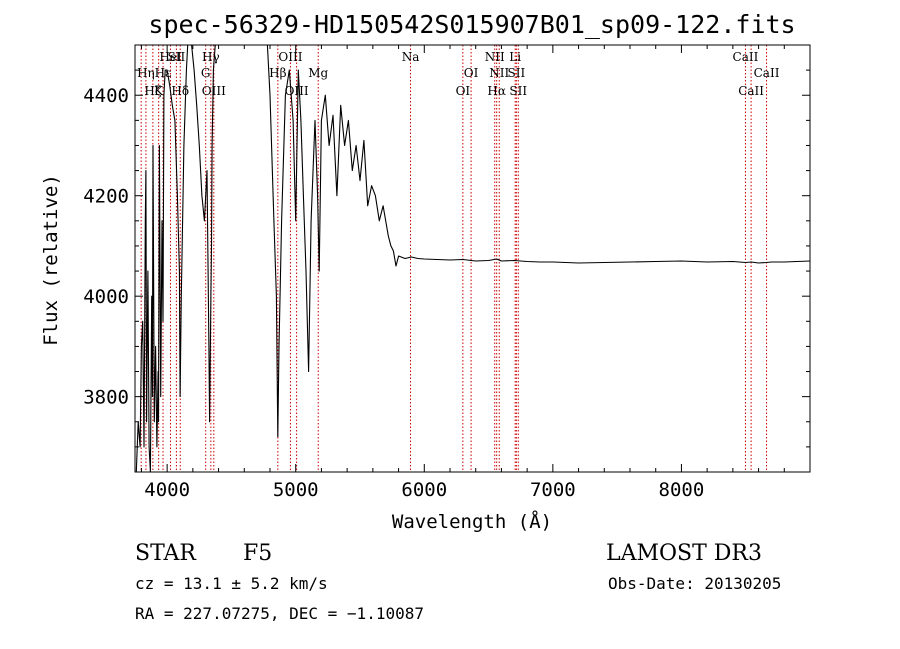 The image size is (900, 649). Describe the element at coordinates (152, 91) in the screenshot. I see `line-marker-label-2: Hζ` at that location.